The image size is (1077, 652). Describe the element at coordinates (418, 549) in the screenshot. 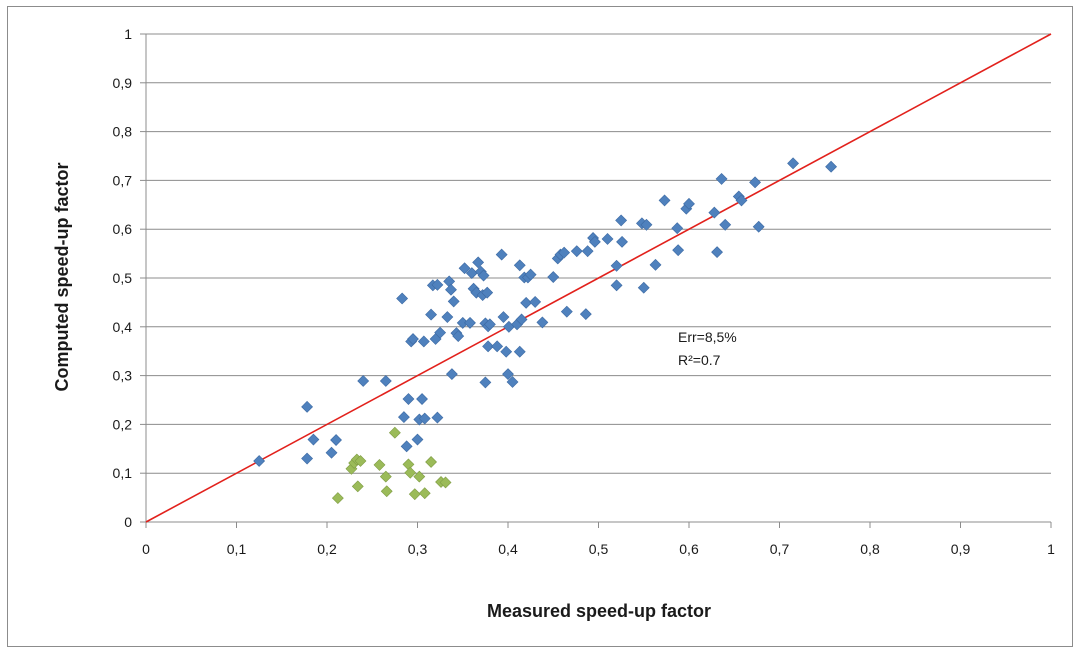

I see `x-tick-label: 0,3` at that location.